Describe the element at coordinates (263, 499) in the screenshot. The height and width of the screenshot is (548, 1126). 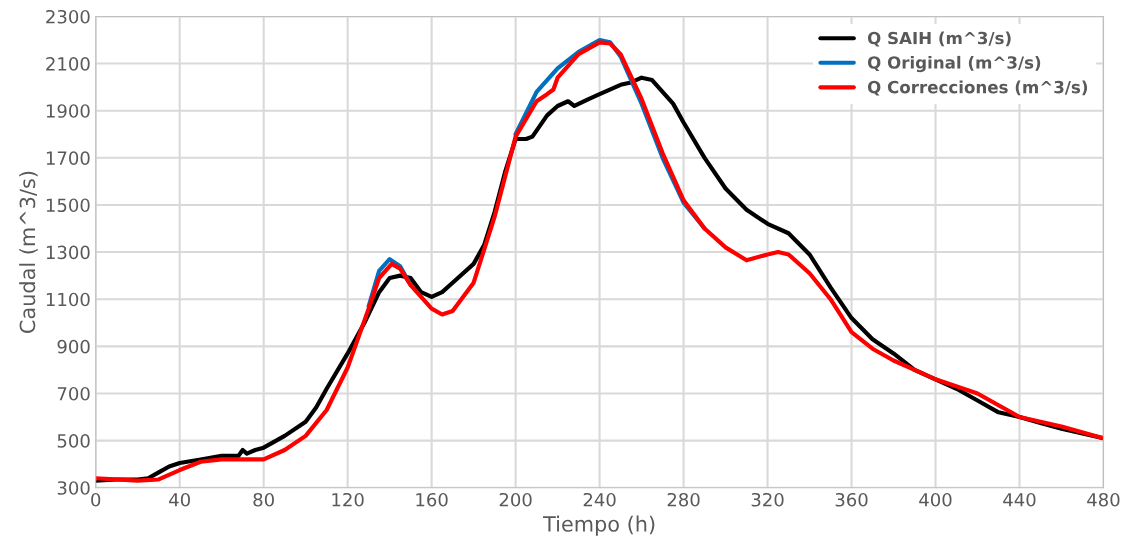
I see `x-tick-label: 80` at that location.